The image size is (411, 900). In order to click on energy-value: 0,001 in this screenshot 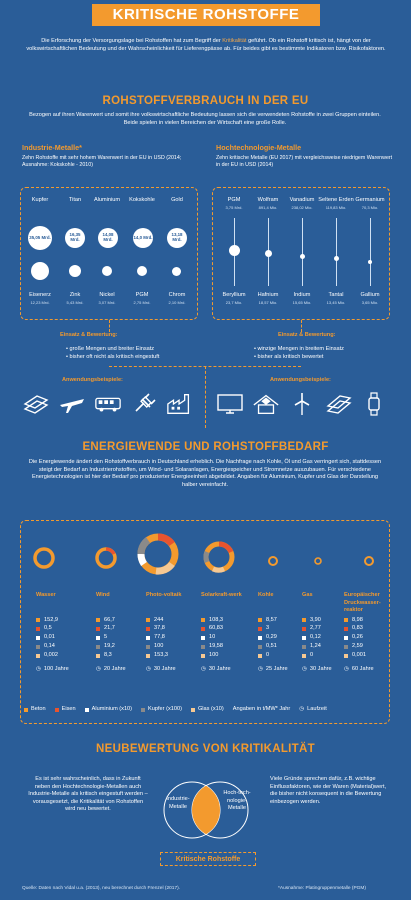, I will do `click(359, 654)`.